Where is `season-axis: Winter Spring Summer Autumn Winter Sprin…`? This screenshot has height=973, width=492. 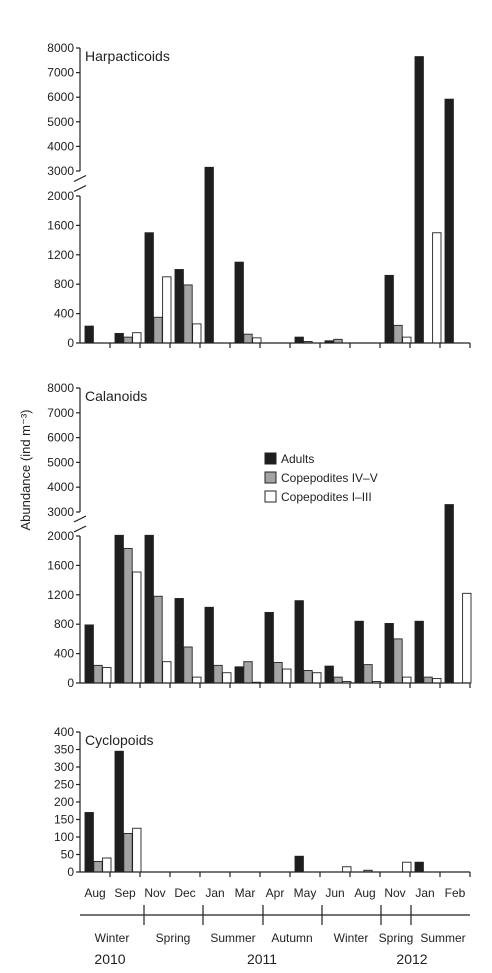
season-axis: Winter Spring Summer Autumn Winter Sprin… is located at coordinates (275, 936).